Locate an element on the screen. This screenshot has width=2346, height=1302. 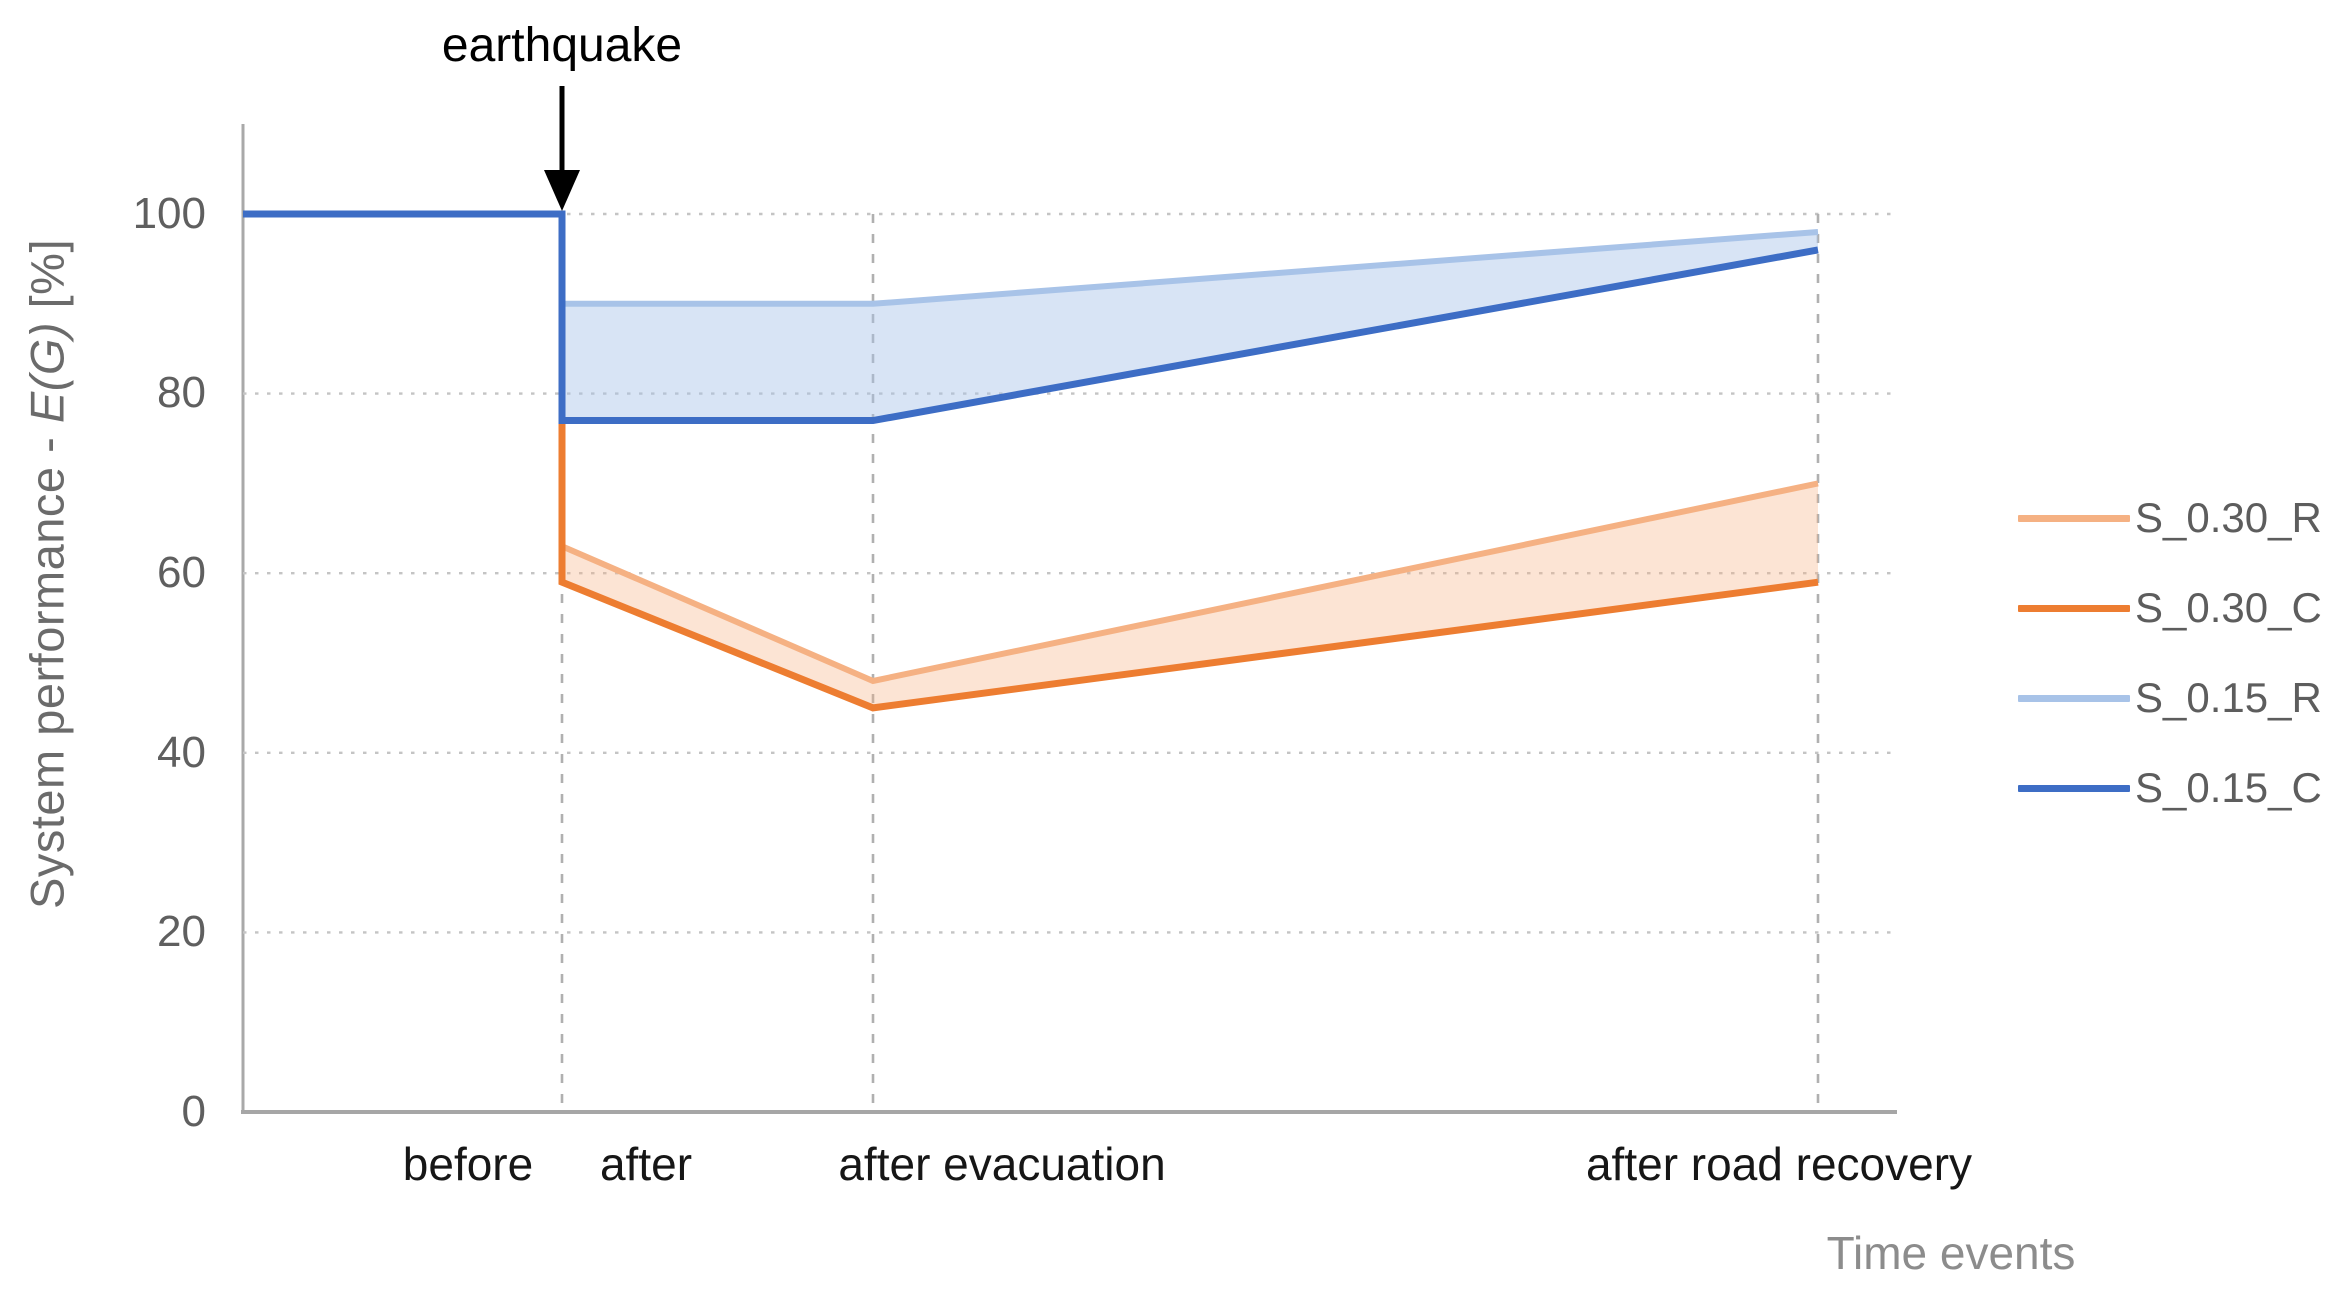
legend-swatch-s-015-c is located at coordinates (2074, 788).